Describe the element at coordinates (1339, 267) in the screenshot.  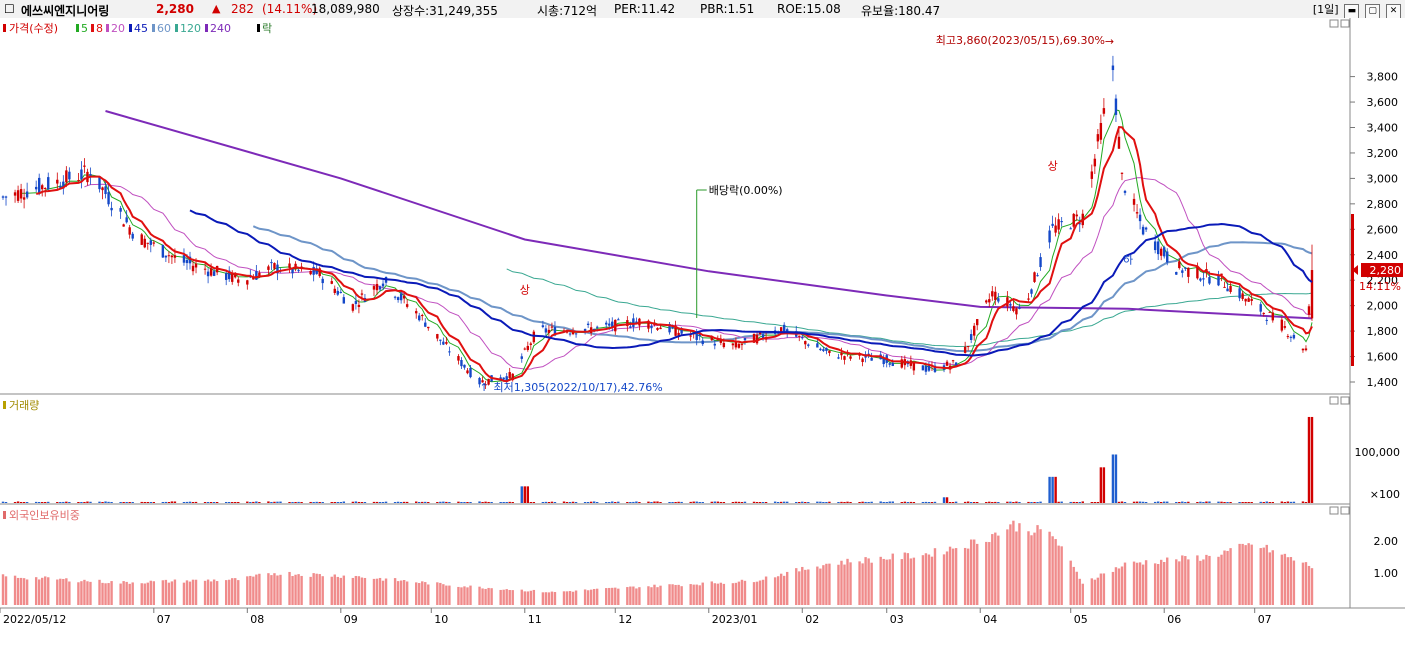
I see `panel-control-icons` at that location.